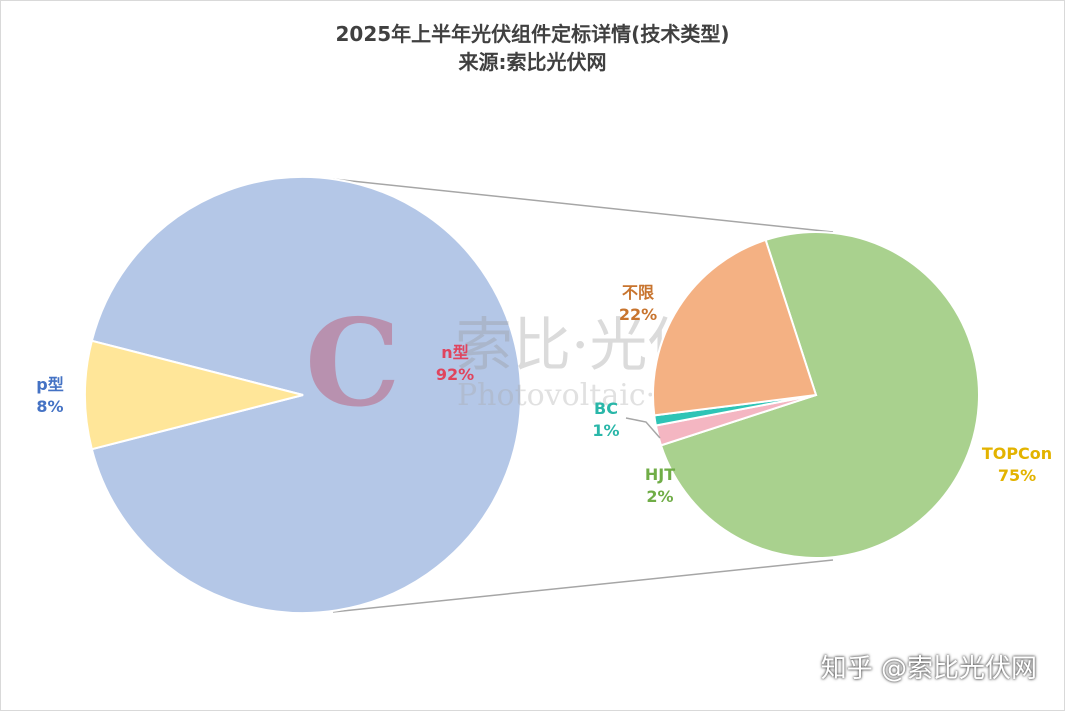  Describe the element at coordinates (928, 669) in the screenshot. I see `zhihu-watermark: 知乎 @索比光伏网` at that location.